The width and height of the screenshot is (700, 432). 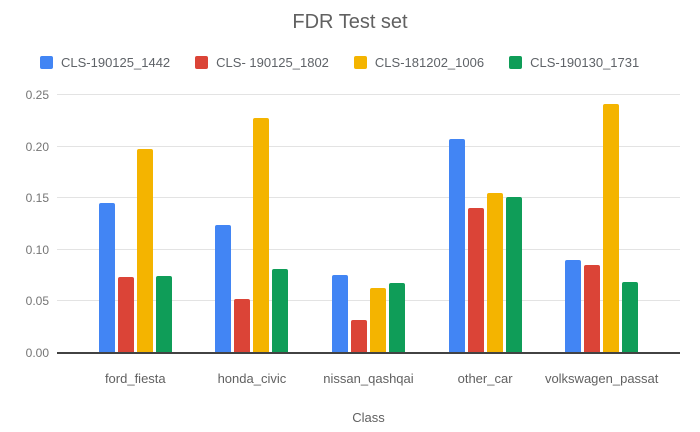 I want to click on legend-item-1: CLS-190125_1442, so click(x=105, y=62).